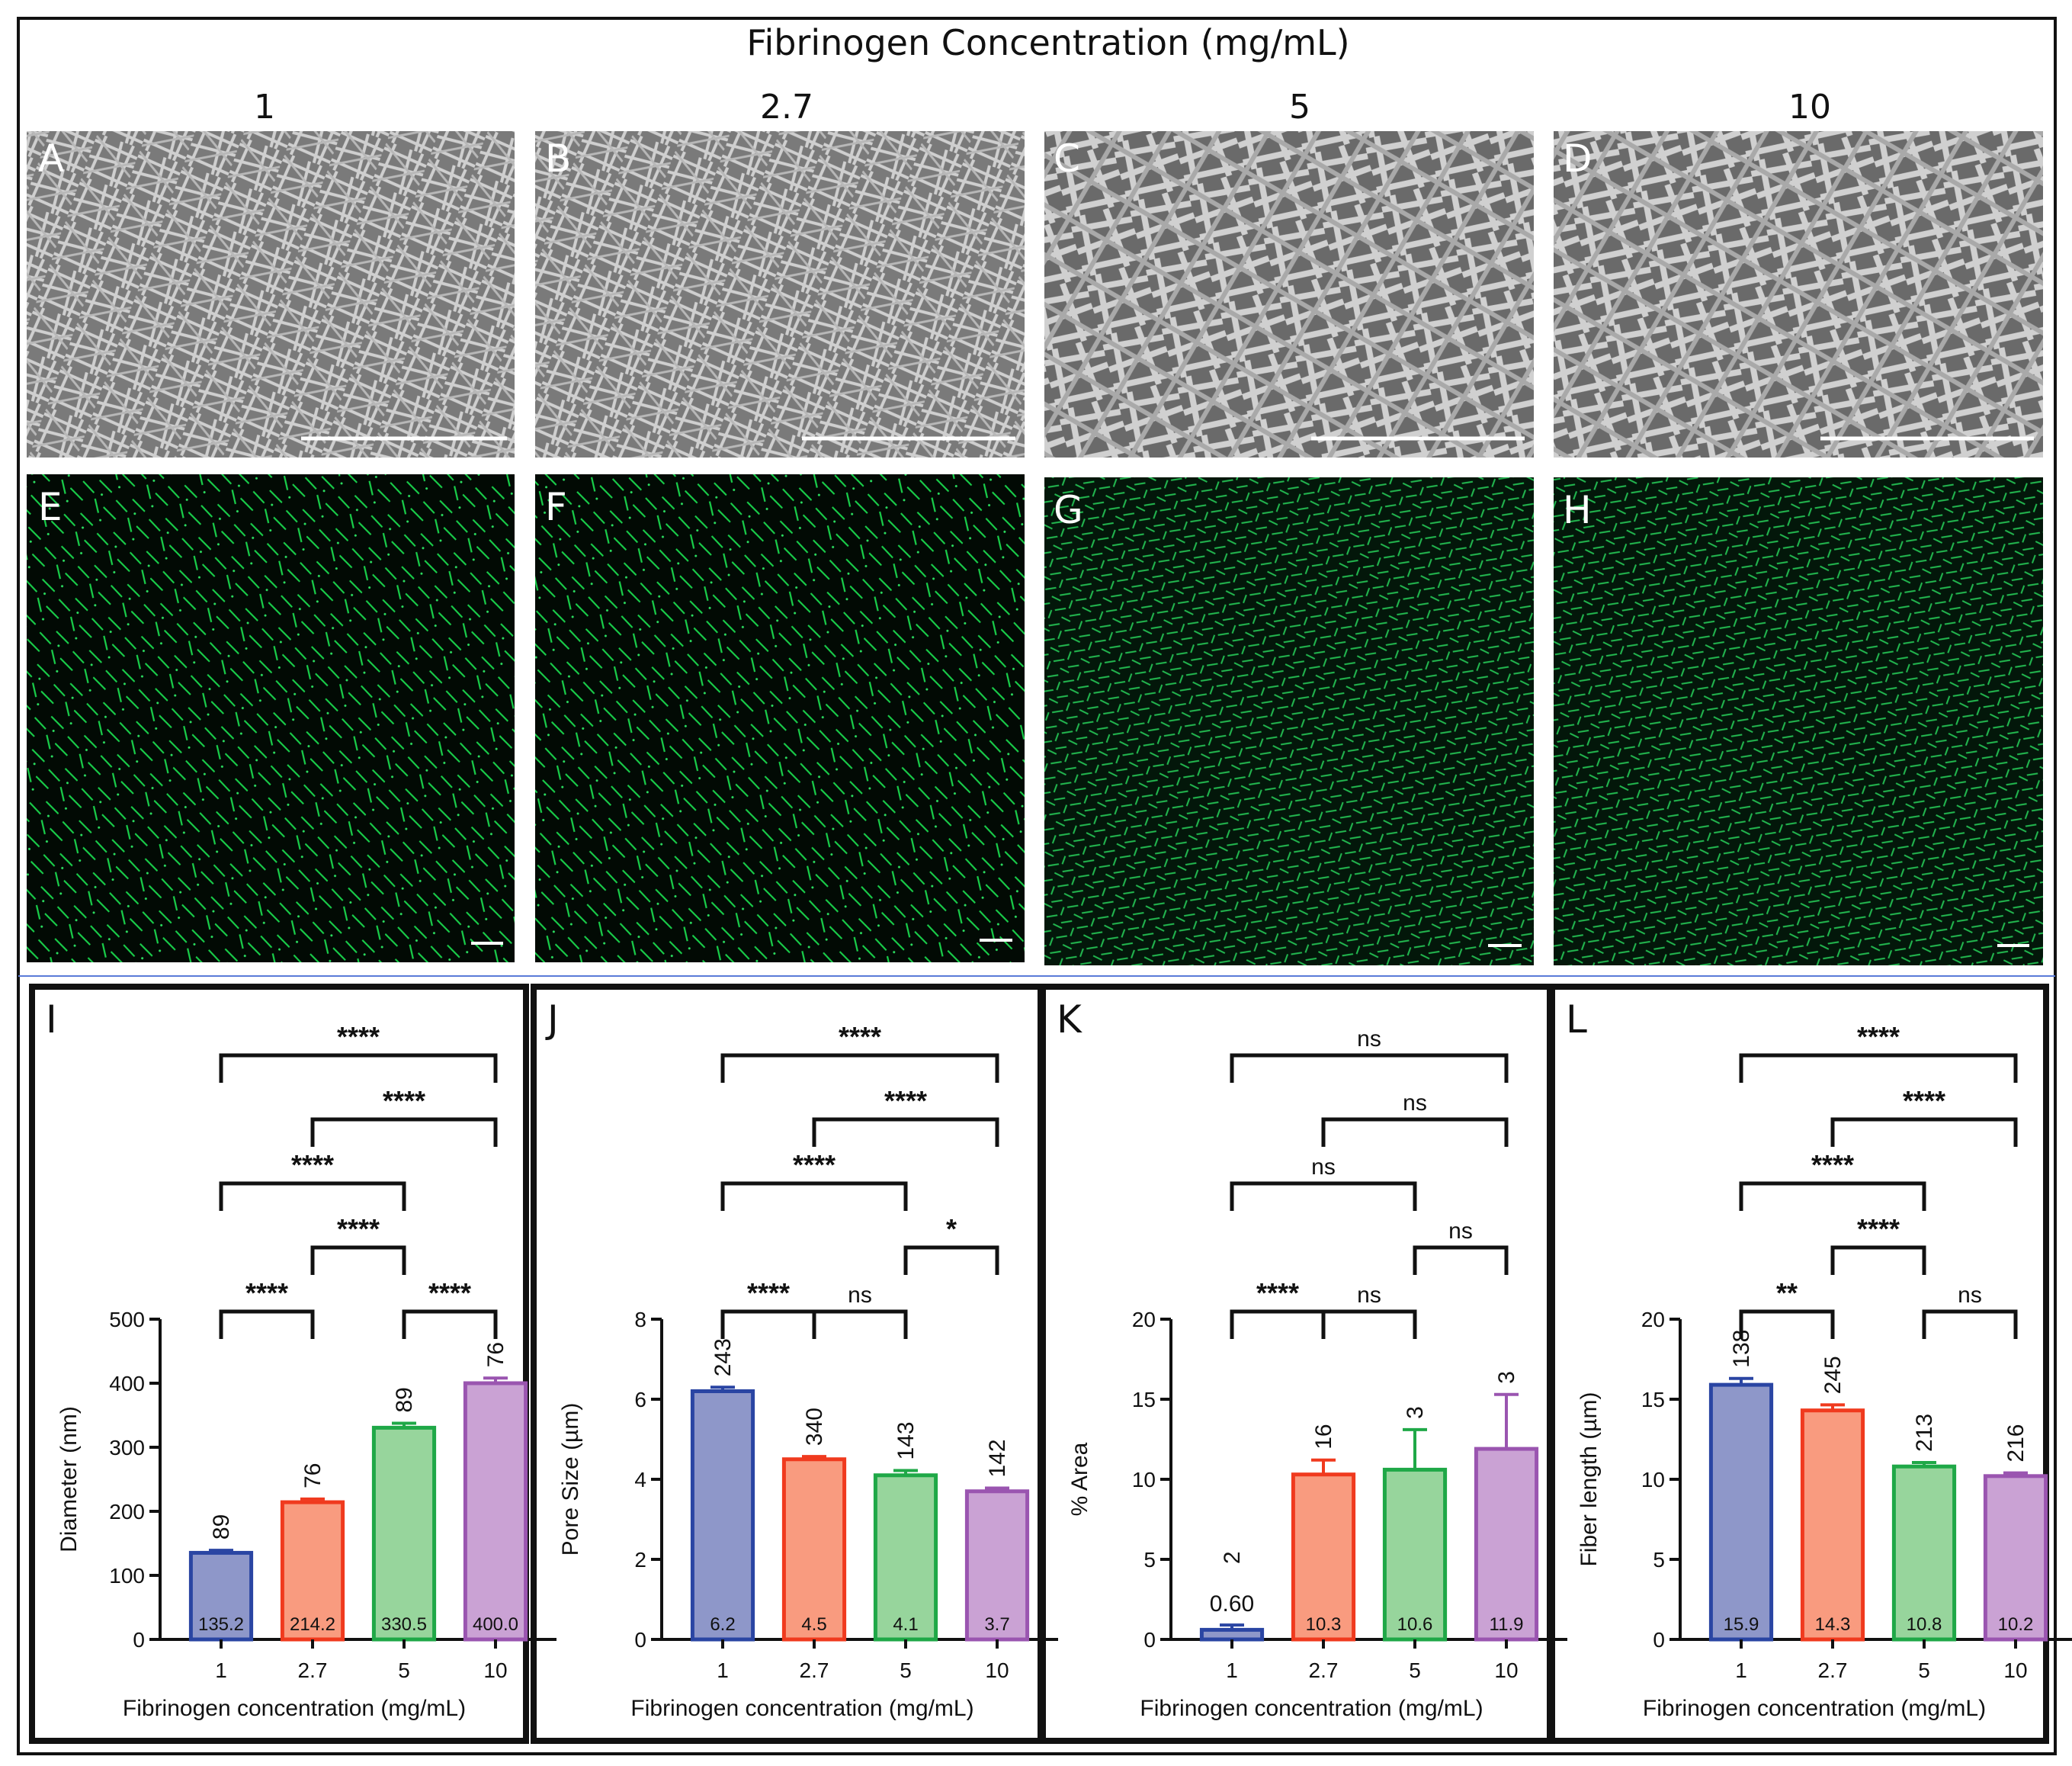 Image resolution: width=2072 pixels, height=1766 pixels. What do you see at coordinates (1925, 1433) in the screenshot?
I see `sample-size-label: 213` at bounding box center [1925, 1433].